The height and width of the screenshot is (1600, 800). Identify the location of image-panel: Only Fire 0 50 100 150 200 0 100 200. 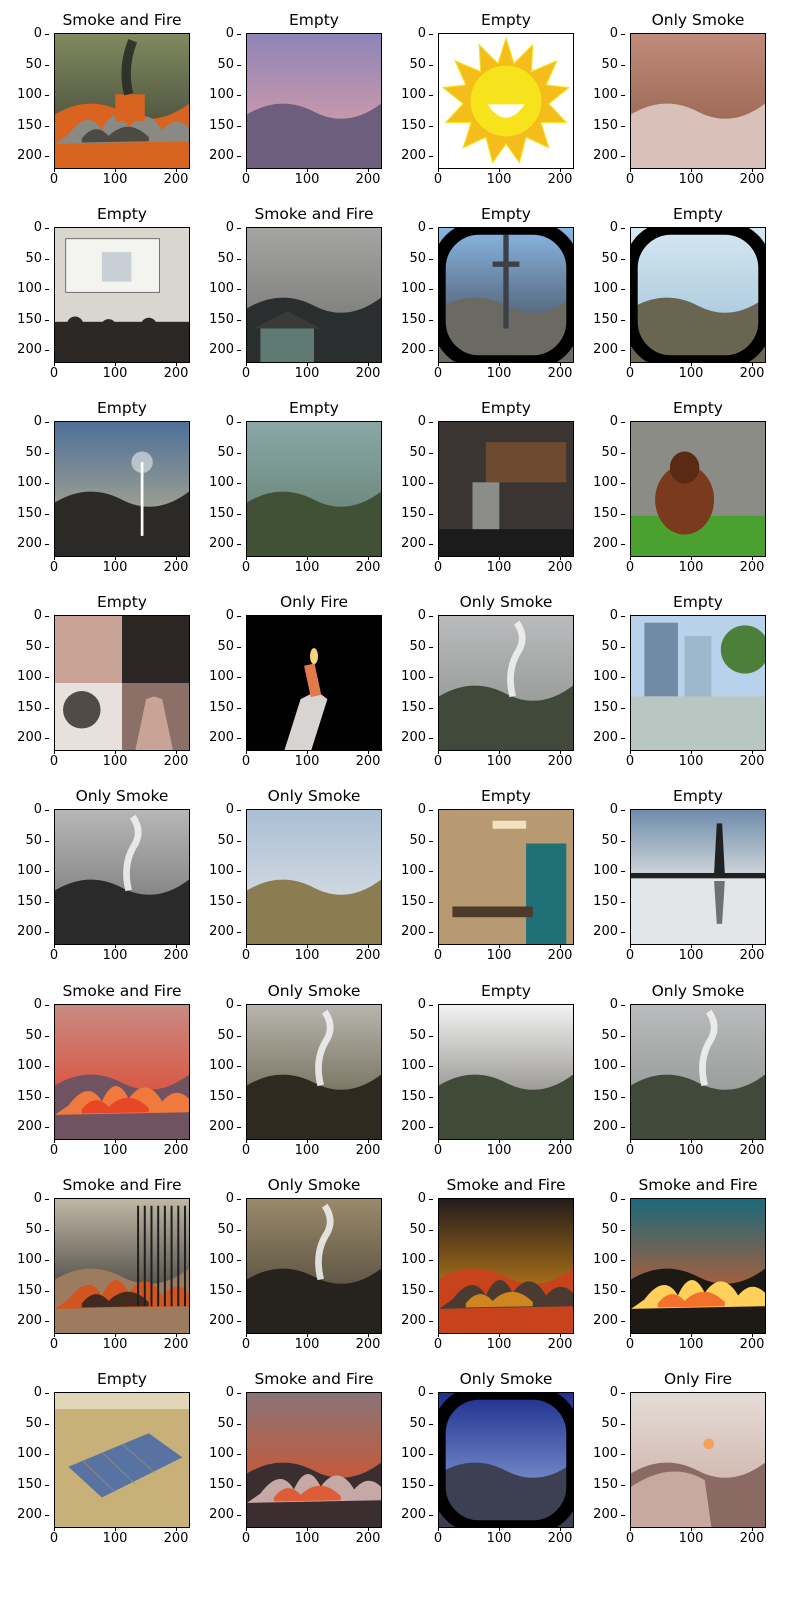
(673, 1467).